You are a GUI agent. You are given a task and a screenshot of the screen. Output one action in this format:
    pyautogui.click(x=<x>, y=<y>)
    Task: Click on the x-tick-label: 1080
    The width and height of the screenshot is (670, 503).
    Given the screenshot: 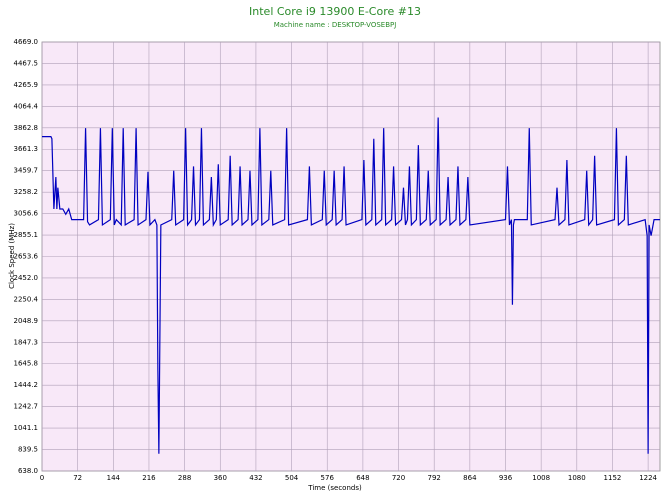 What is the action you would take?
    pyautogui.click(x=577, y=478)
    